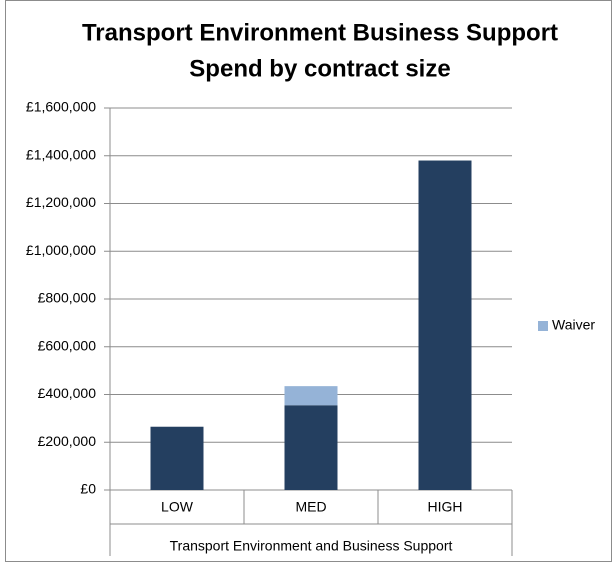  Describe the element at coordinates (310, 507) in the screenshot. I see `x-tick-label: MED` at that location.